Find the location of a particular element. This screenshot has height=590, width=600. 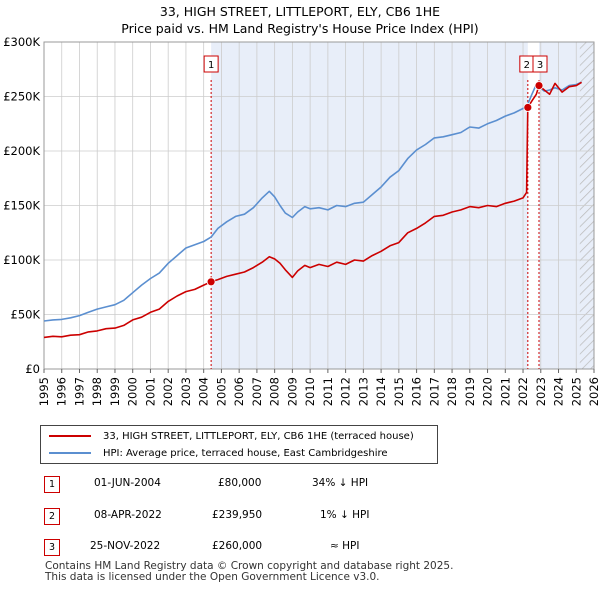

table-row: 1 01-JUN-2004 £80,000 34% ↓ HPI is located at coordinates (310, 486).